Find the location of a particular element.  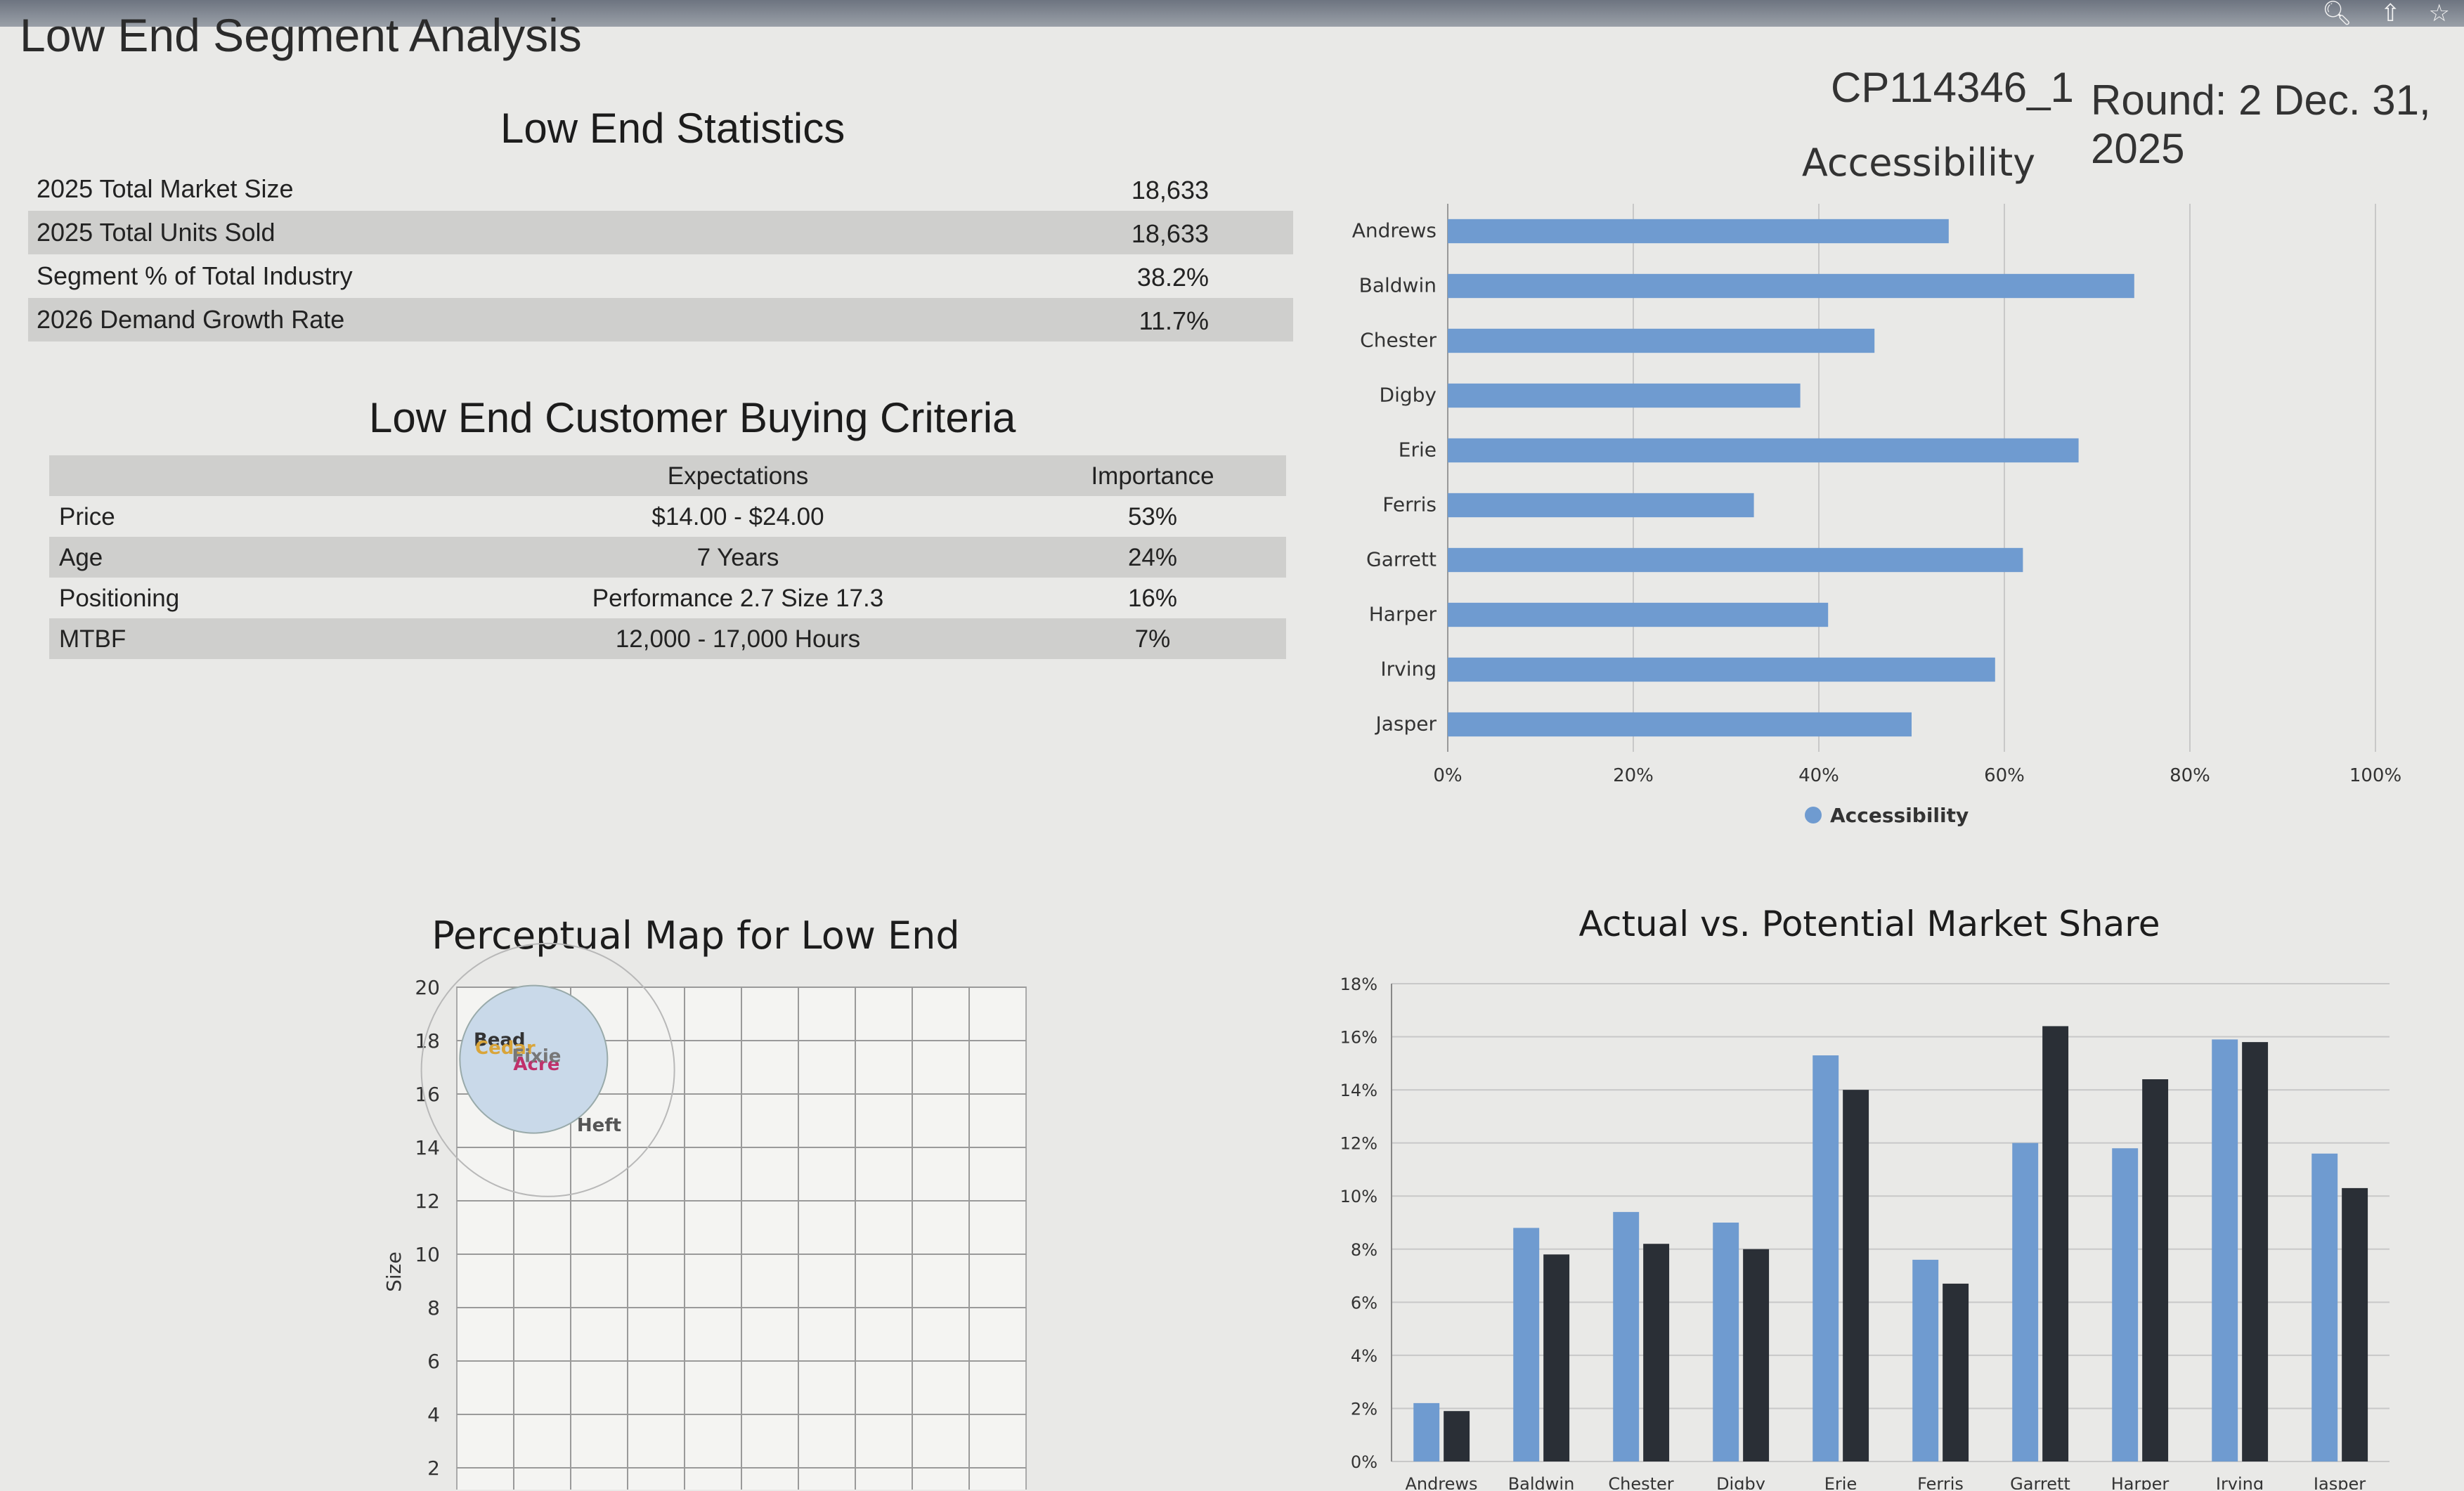

stat-label: Segment % of Total Industry is located at coordinates (195, 275).